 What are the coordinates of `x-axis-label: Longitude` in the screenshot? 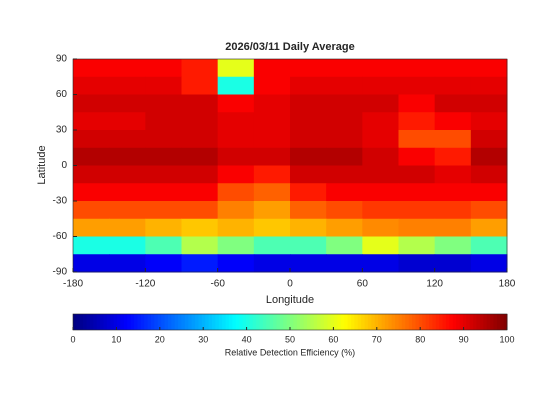 It's located at (290, 300).